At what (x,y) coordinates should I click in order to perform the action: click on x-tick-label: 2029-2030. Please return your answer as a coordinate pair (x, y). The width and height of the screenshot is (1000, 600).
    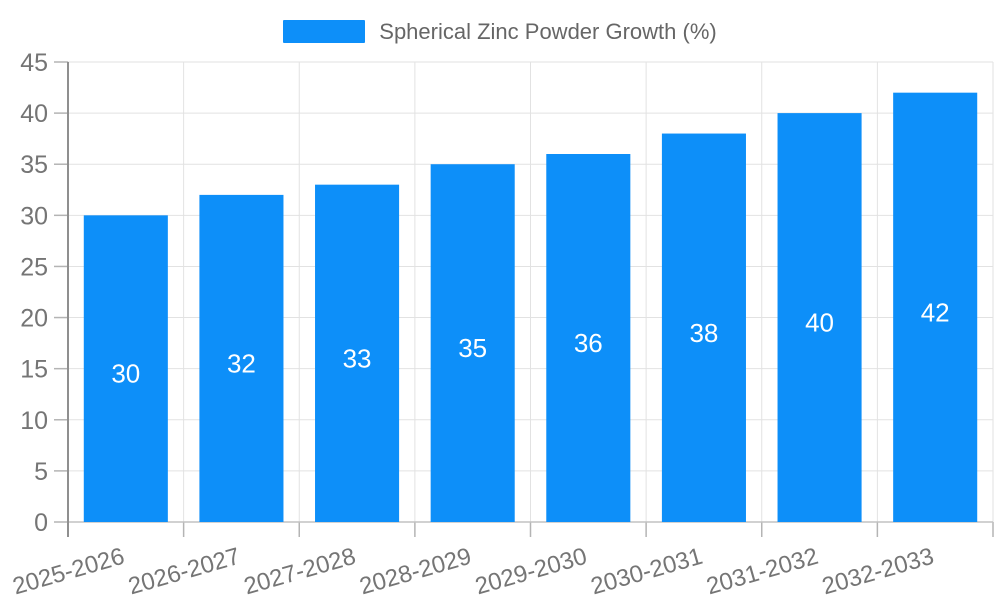
    Looking at the image, I should click on (531, 571).